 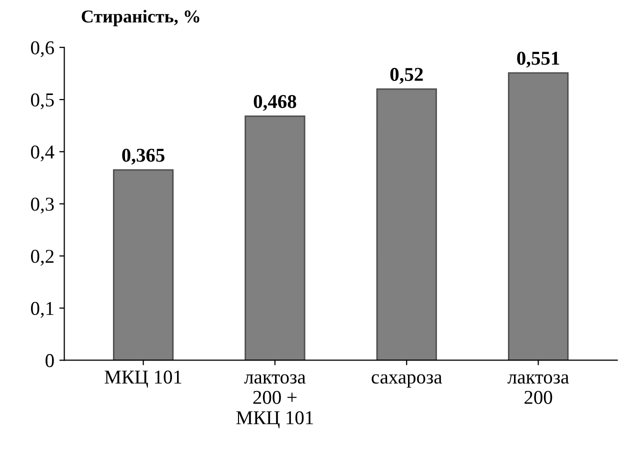 What do you see at coordinates (50, 361) in the screenshot?
I see `y-tick-label: 0` at bounding box center [50, 361].